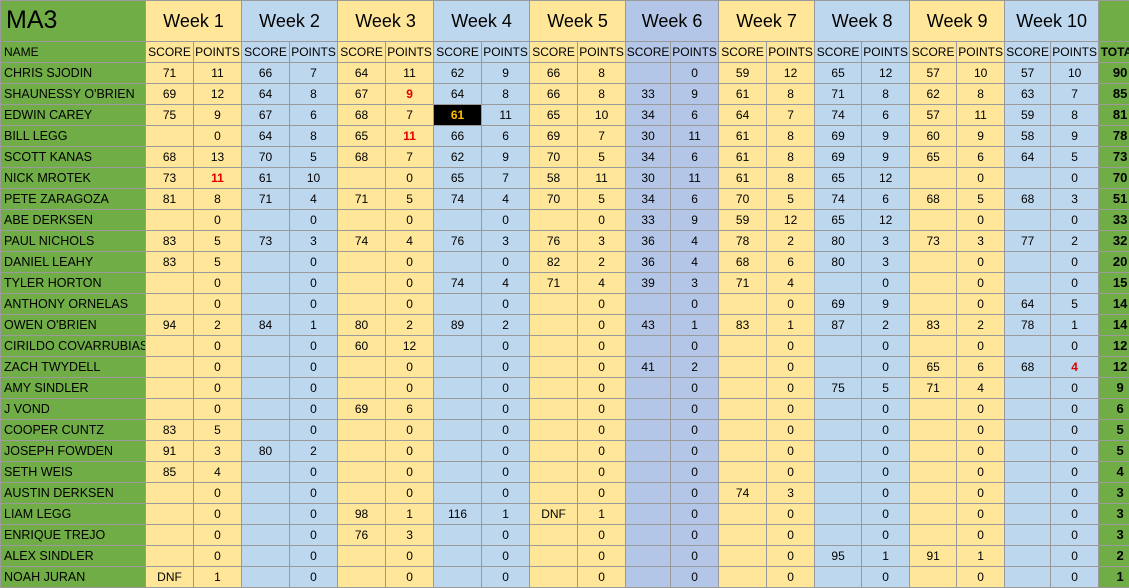 This screenshot has height=588, width=1129. What do you see at coordinates (1028, 94) in the screenshot?
I see `score-cell: 63` at bounding box center [1028, 94].